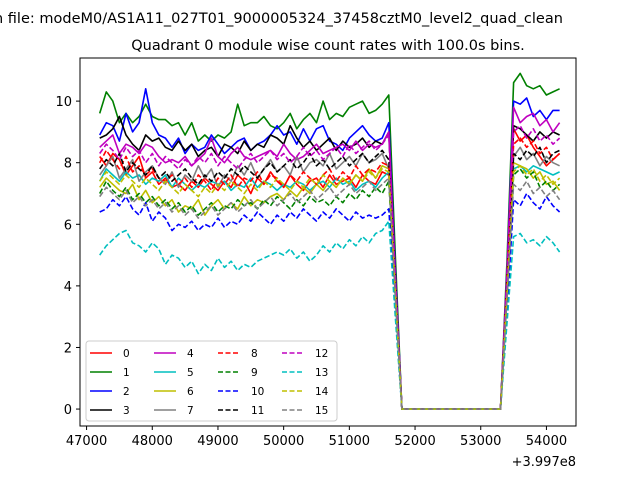 The width and height of the screenshot is (640, 480). What do you see at coordinates (68, 410) in the screenshot?
I see `y-tick-label: 0` at bounding box center [68, 410].